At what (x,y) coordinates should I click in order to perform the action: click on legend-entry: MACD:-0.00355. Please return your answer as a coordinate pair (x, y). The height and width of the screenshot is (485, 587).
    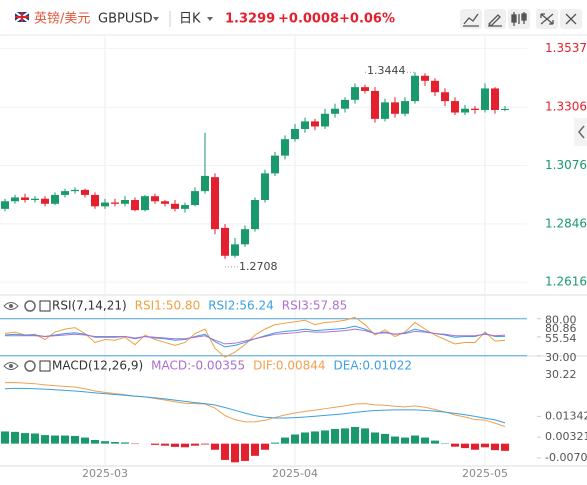
    Looking at the image, I should click on (198, 366).